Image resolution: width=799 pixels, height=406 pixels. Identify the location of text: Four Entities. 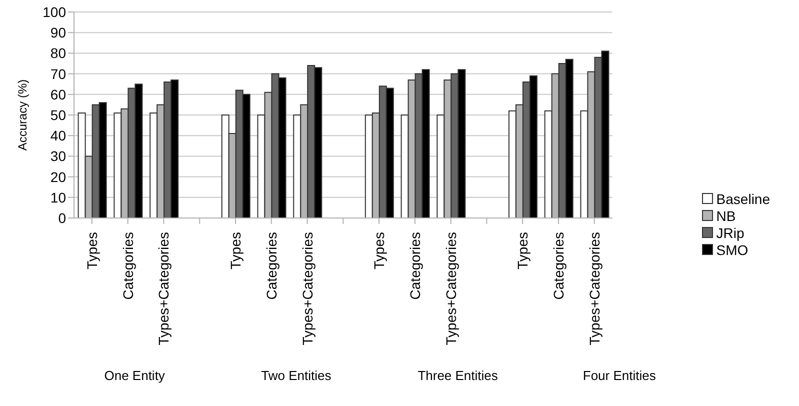
(619, 375).